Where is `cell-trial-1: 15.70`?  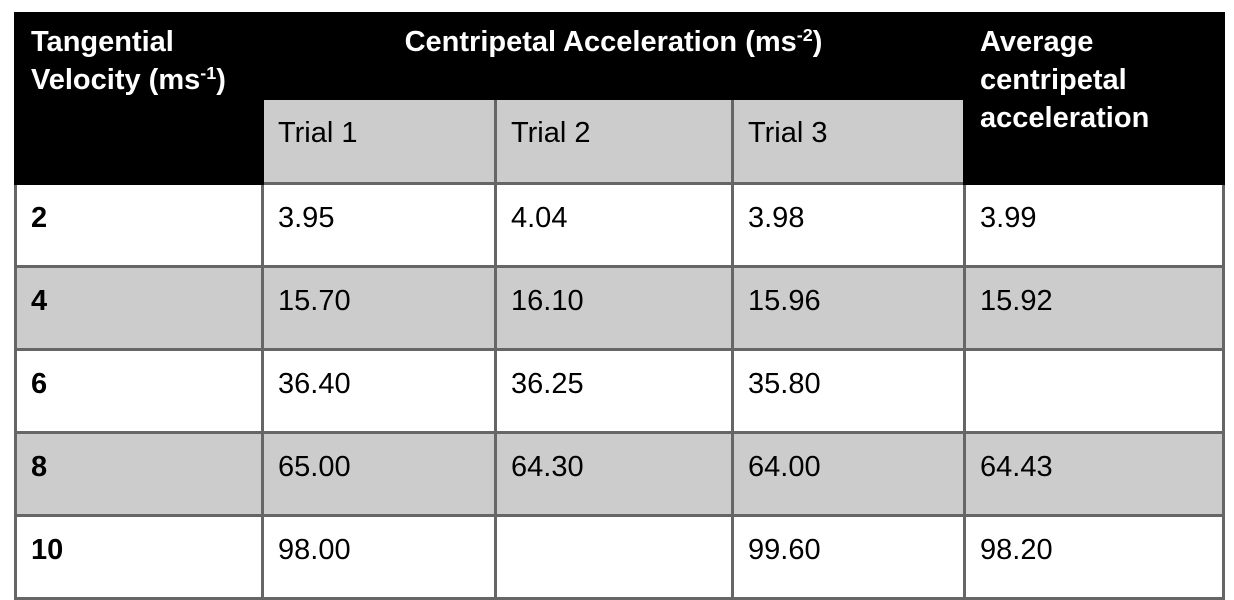 cell-trial-1: 15.70 is located at coordinates (379, 308).